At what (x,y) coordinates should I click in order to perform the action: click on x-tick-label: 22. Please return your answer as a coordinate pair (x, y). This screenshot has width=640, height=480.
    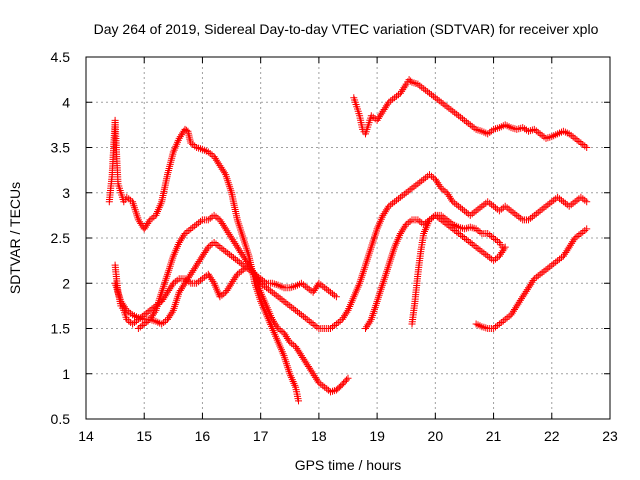
    Looking at the image, I should click on (552, 436).